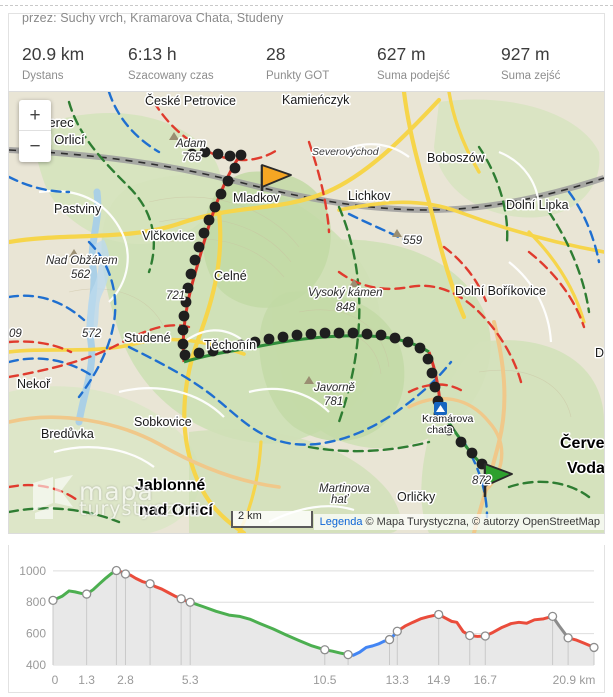  Describe the element at coordinates (163, 422) in the screenshot. I see `map-label: Sobkovice` at that location.